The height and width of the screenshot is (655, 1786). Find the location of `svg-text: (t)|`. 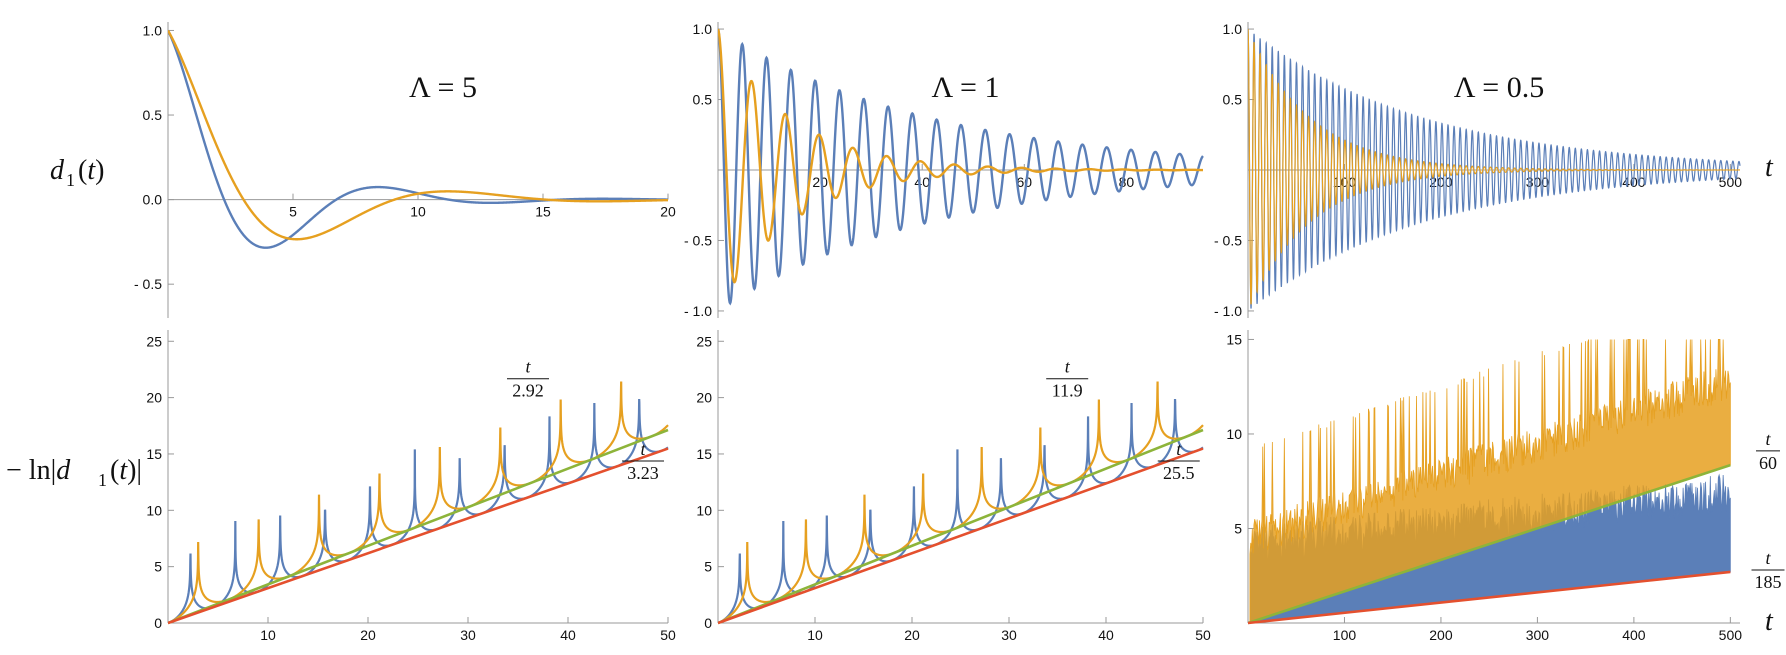

svg-text: (t)| is located at coordinates (126, 470).